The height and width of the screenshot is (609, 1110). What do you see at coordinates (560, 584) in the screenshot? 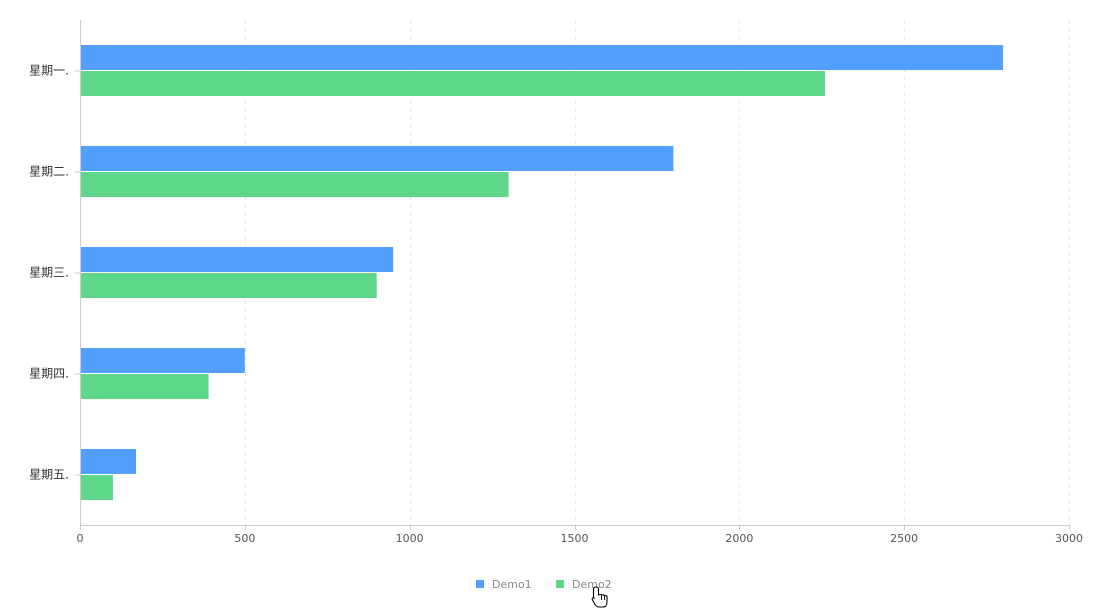
I see `legend-swatch-demo2` at bounding box center [560, 584].